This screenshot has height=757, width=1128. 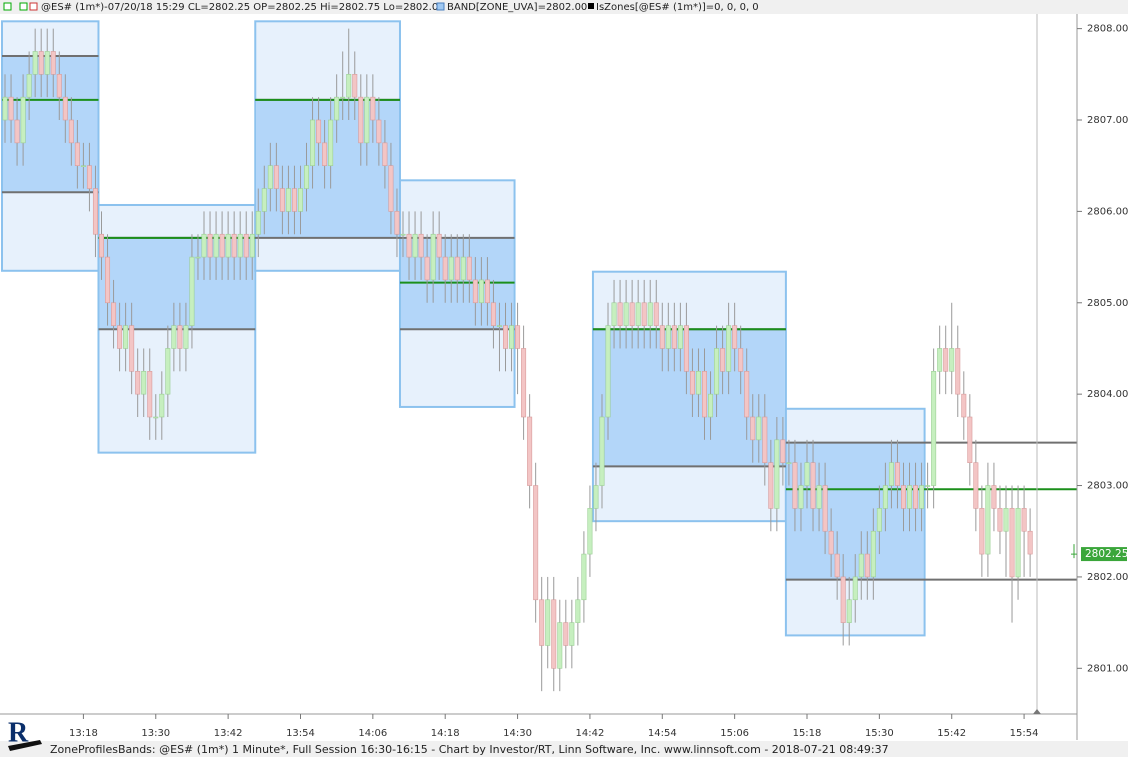 I want to click on x-tick-label: 14:30, so click(x=517, y=733).